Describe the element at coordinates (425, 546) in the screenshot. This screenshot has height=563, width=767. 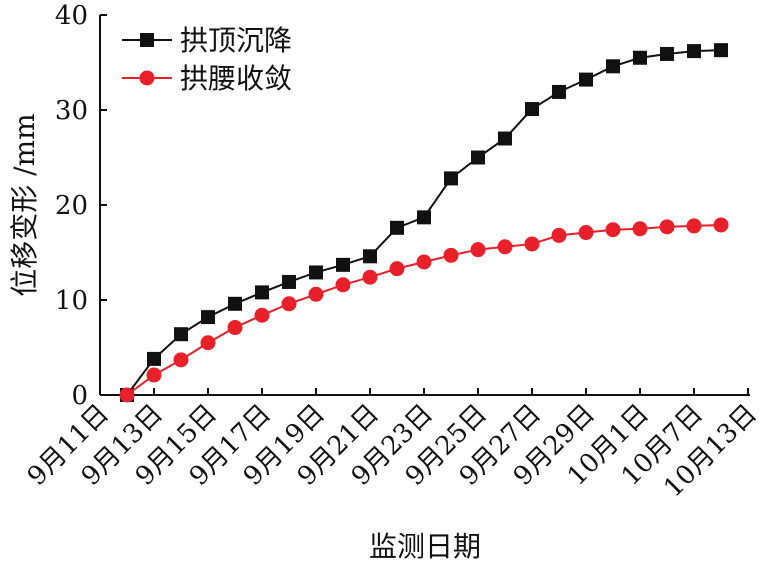
I see `x-axis-title: 监测日期` at that location.